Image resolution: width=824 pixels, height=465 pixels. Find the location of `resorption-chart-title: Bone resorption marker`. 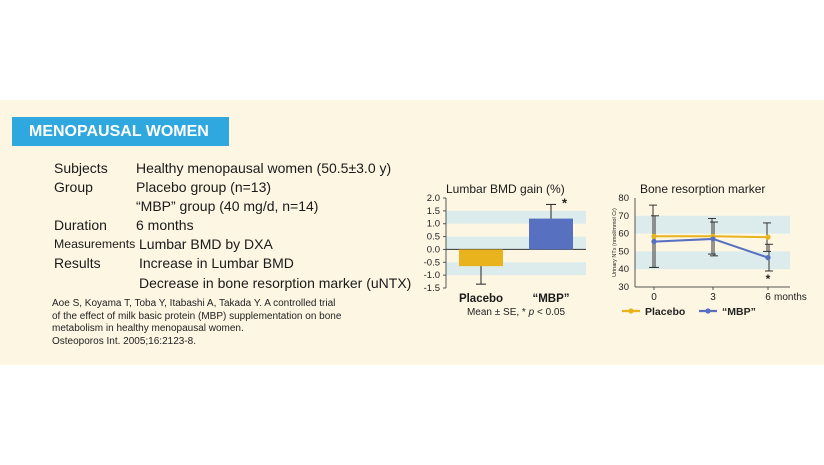

resorption-chart-title: Bone resorption marker is located at coordinates (703, 189).